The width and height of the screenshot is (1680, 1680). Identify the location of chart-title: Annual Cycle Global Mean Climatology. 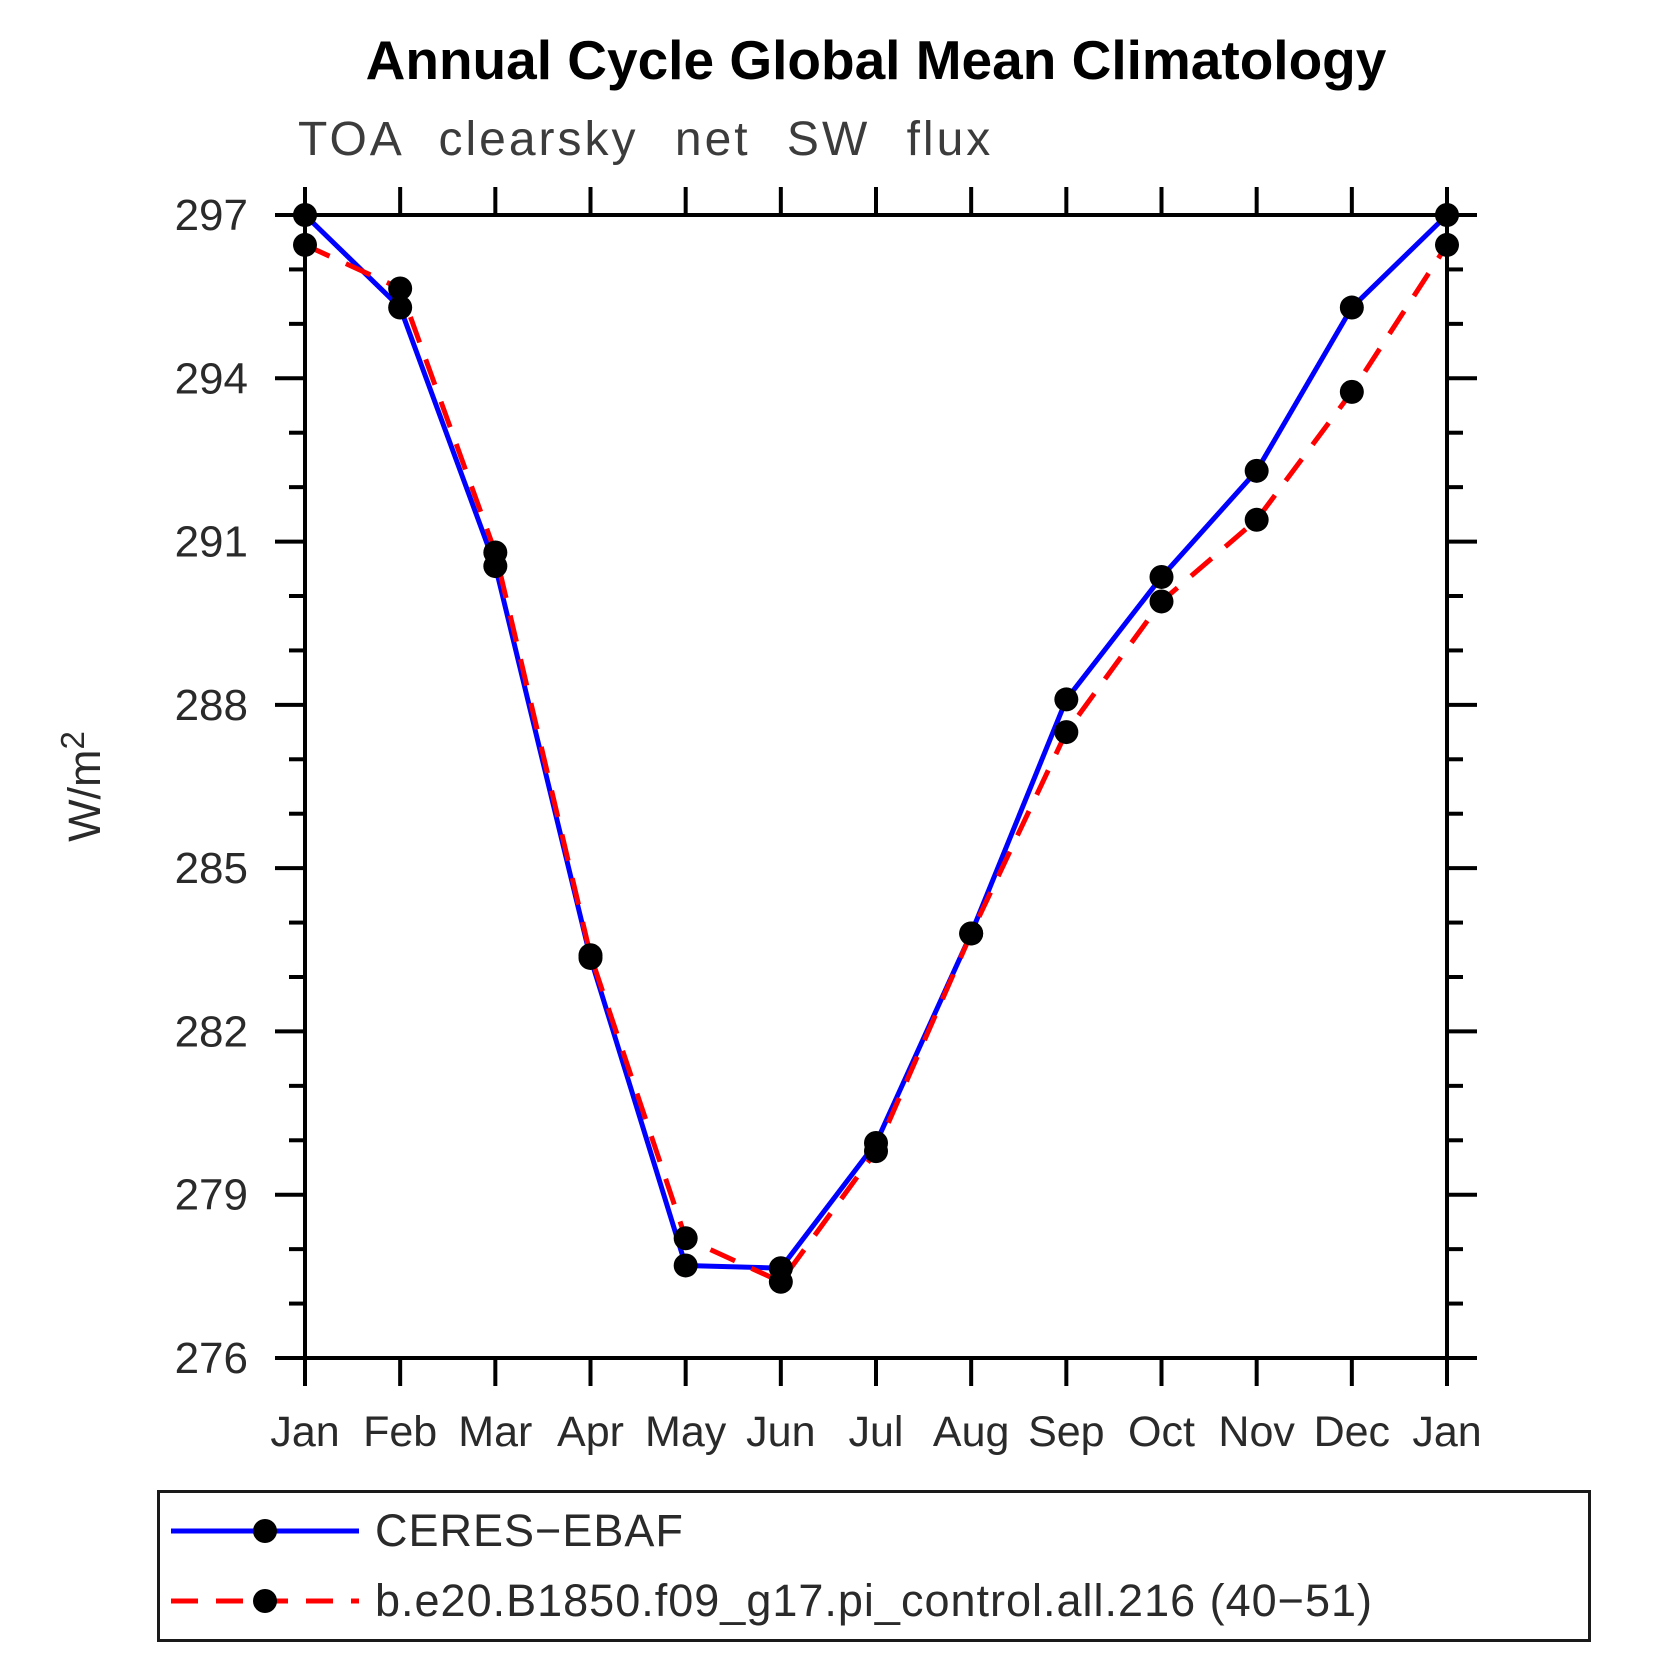
(876, 60).